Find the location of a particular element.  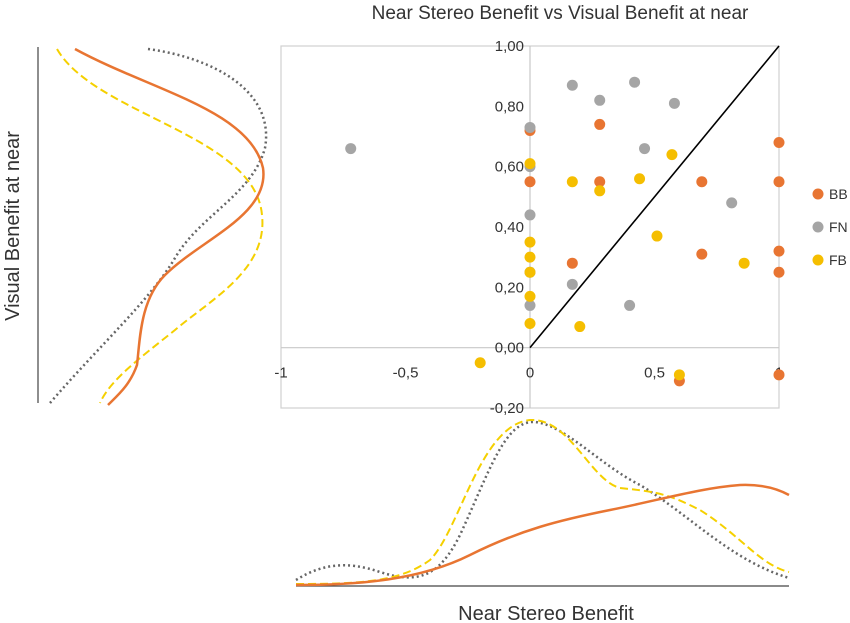

legend-marker-bb is located at coordinates (818, 194).